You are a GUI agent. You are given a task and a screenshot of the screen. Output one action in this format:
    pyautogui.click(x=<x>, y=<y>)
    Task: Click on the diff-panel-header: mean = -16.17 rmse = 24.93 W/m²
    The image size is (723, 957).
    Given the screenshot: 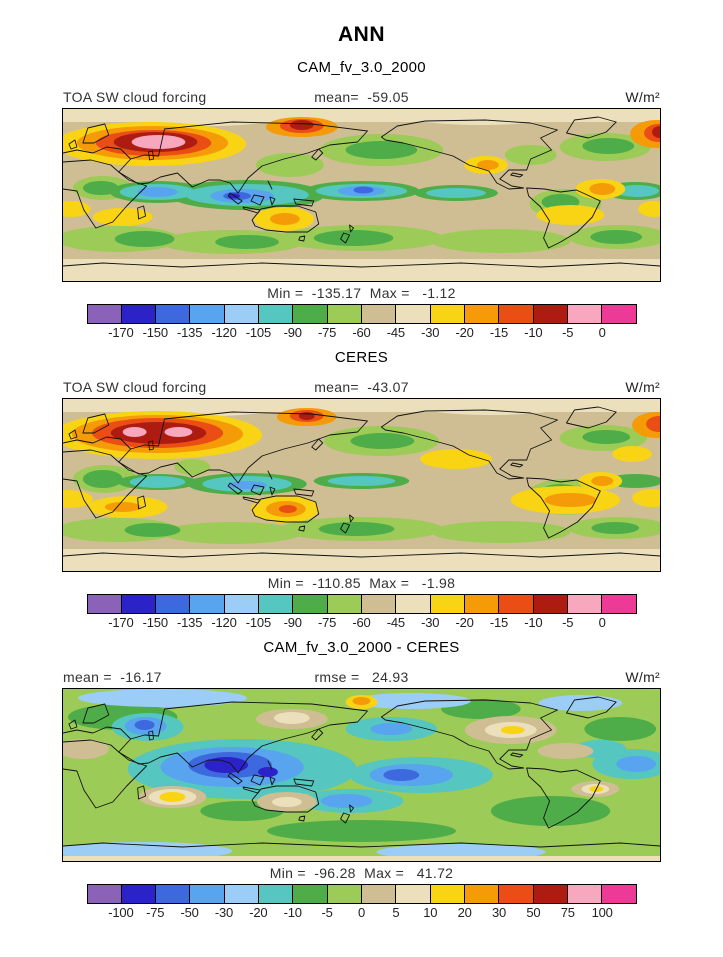 What is the action you would take?
    pyautogui.click(x=361, y=677)
    